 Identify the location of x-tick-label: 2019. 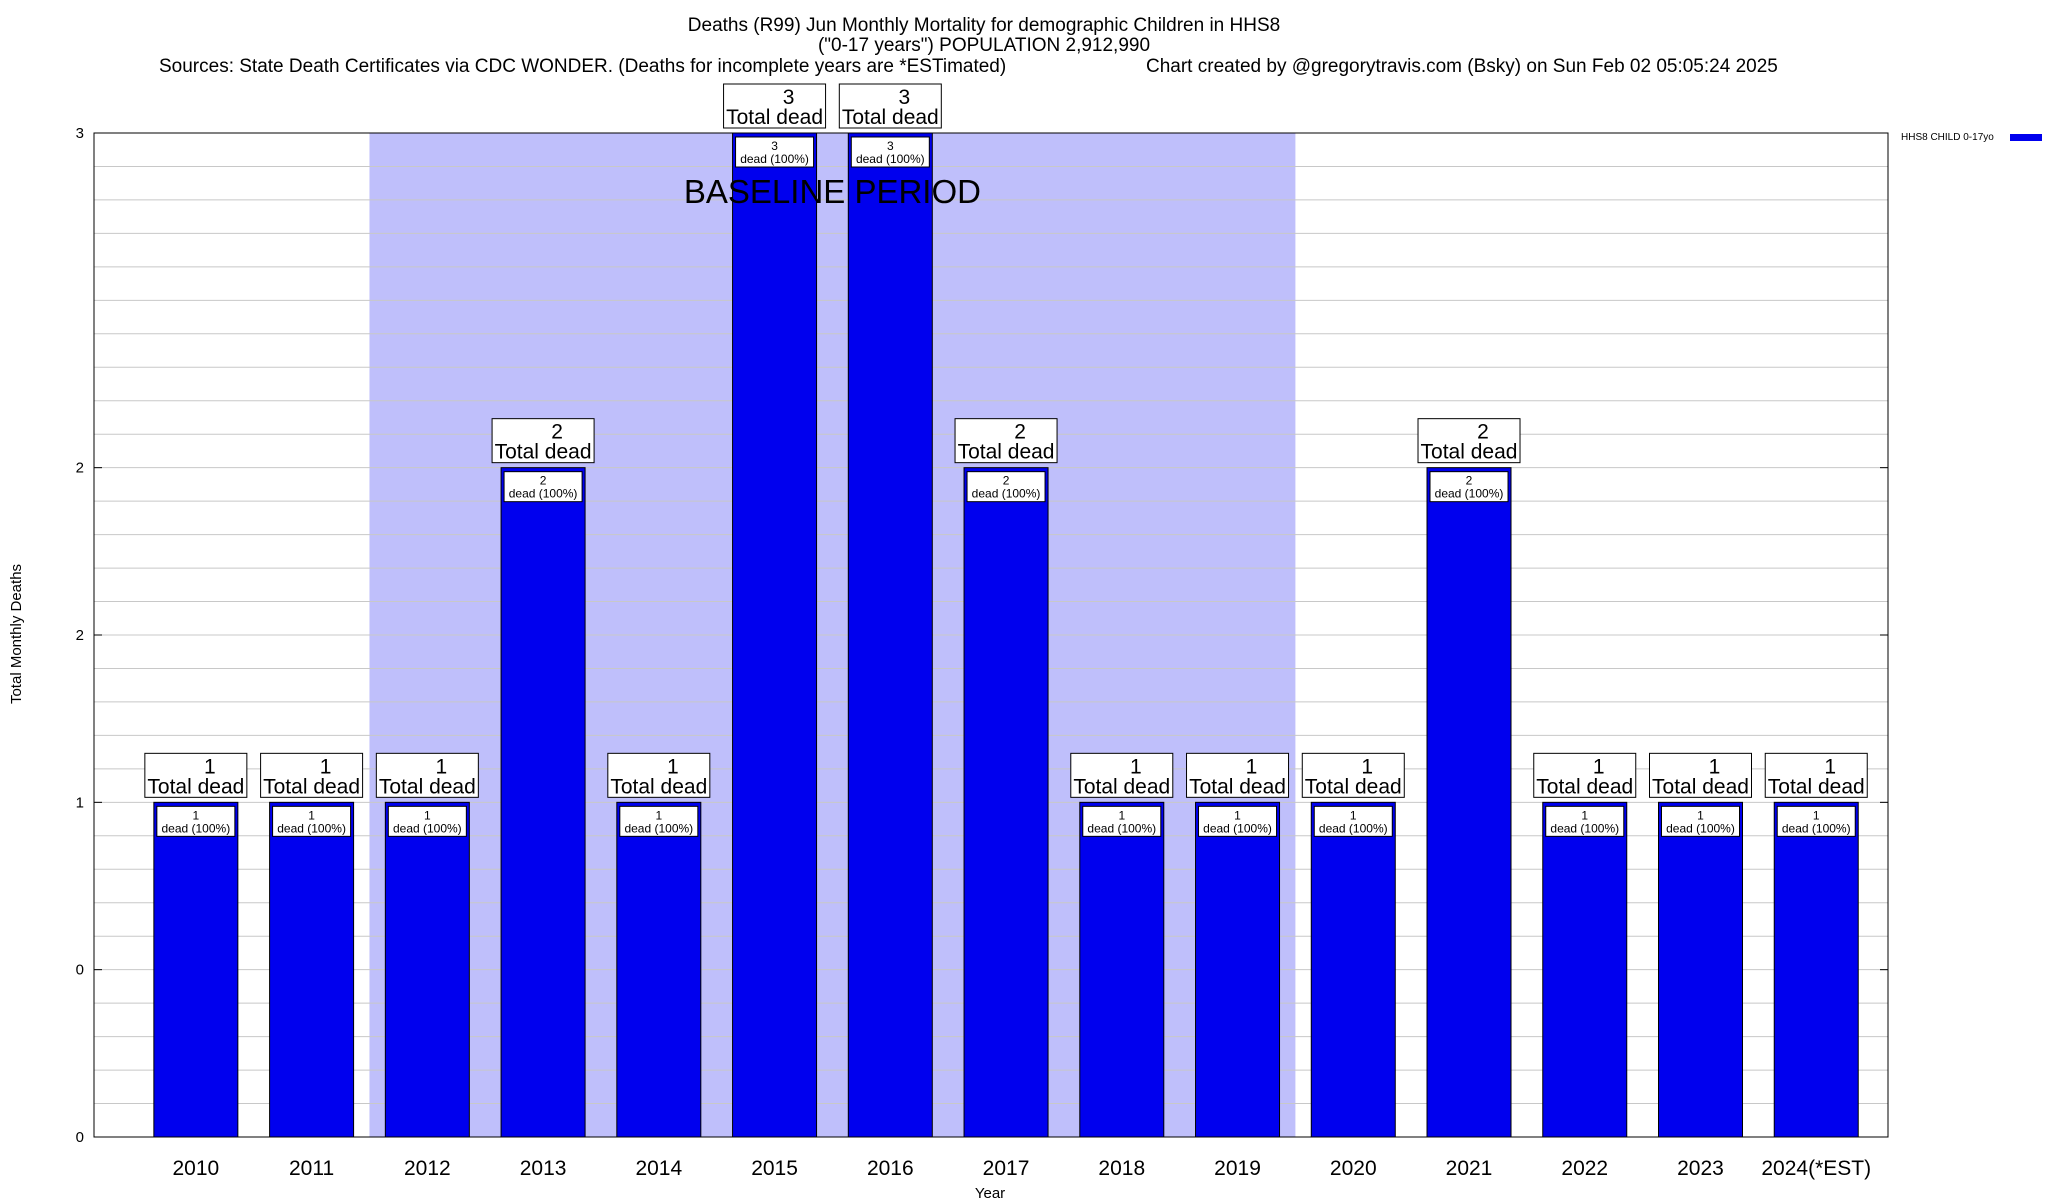
(1237, 1168).